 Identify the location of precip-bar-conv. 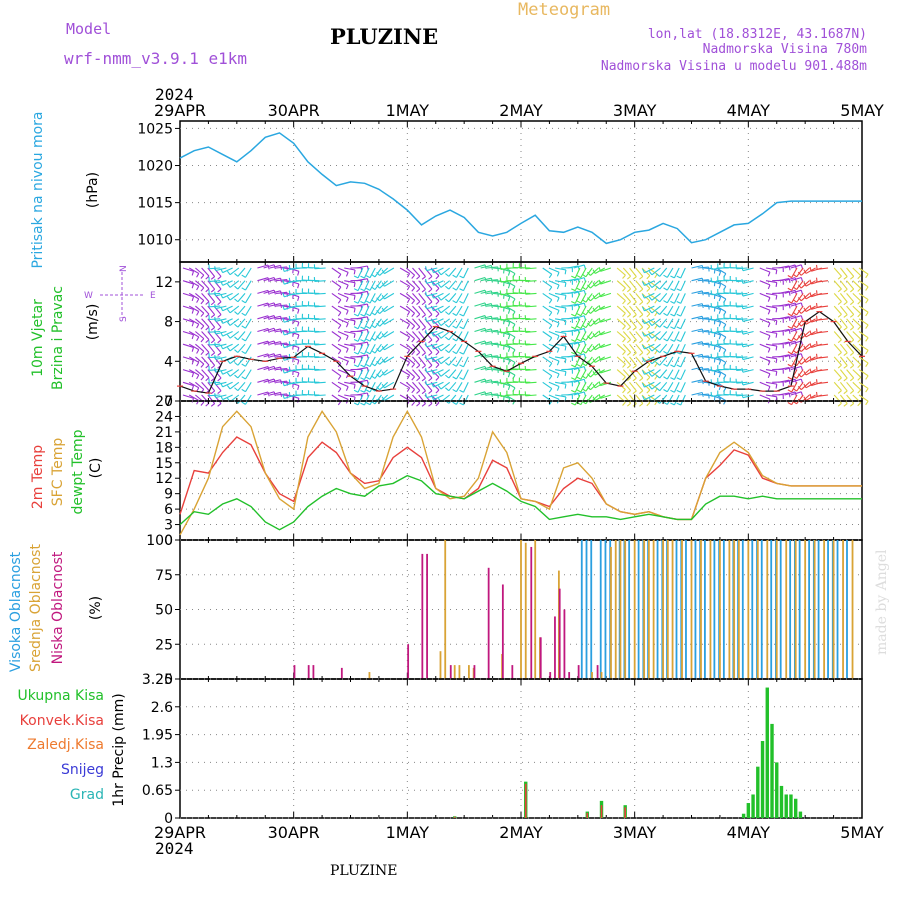
(525, 800).